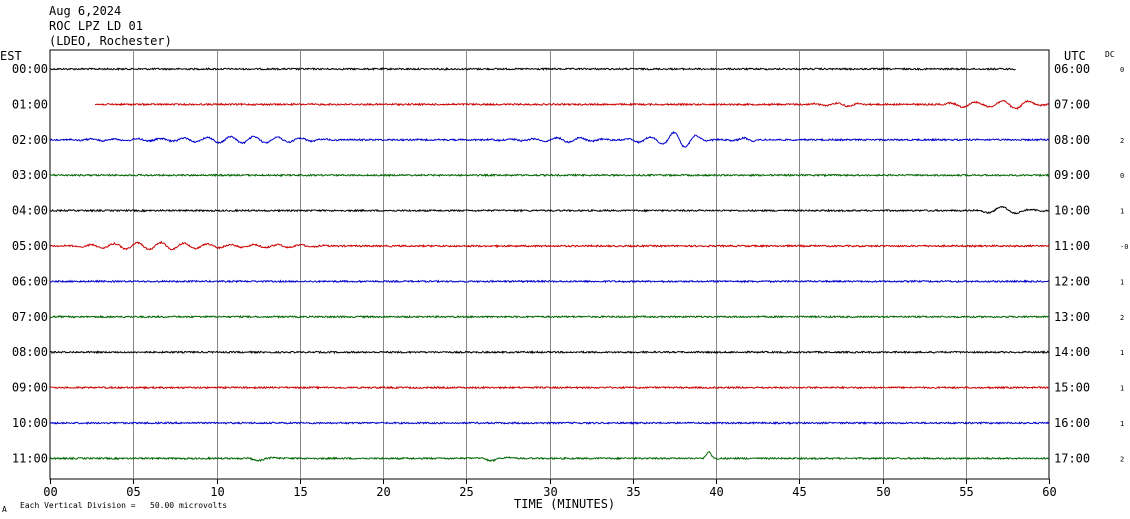 The width and height of the screenshot is (1130, 519). I want to click on x-tick-label: 05, so click(133, 492).